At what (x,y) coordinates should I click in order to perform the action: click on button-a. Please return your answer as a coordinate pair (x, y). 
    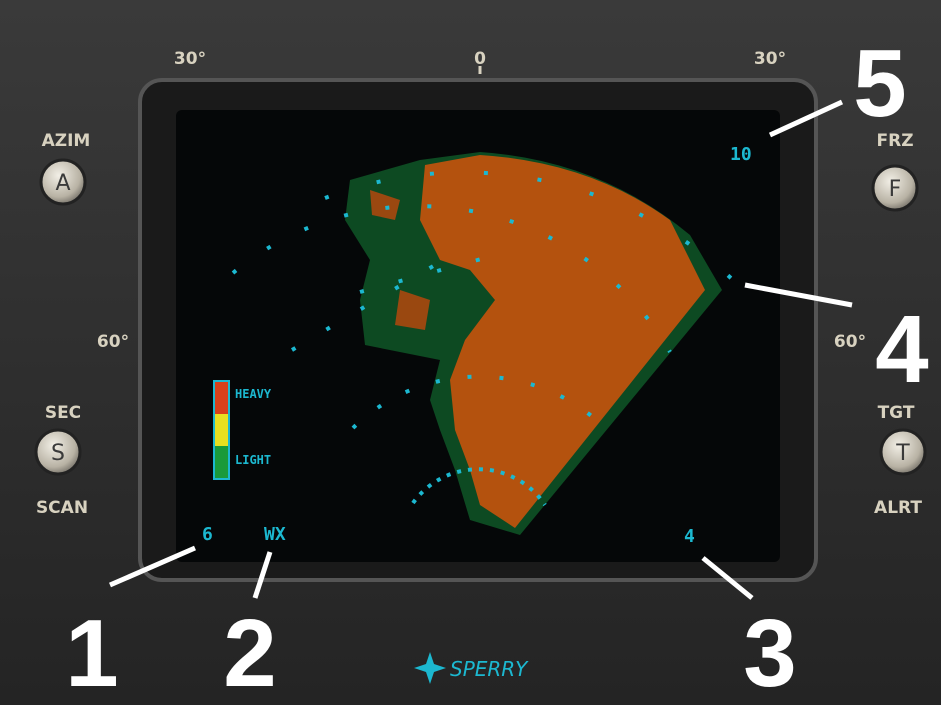
    Looking at the image, I should click on (63, 182).